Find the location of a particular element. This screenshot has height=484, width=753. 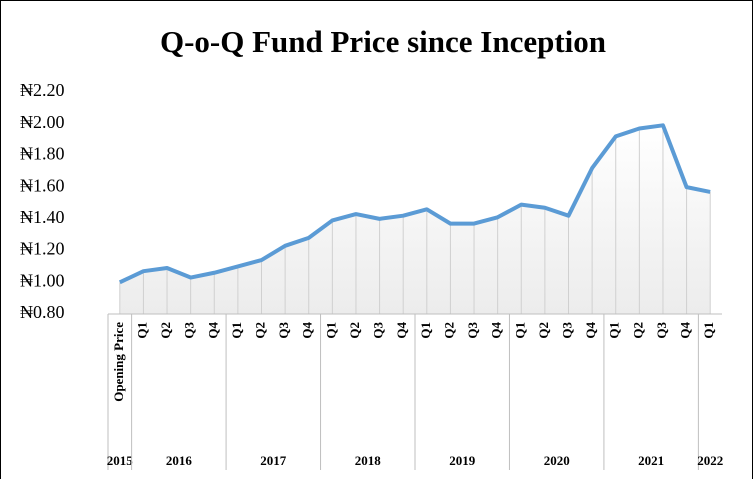

group-label: 2017 is located at coordinates (273, 460).